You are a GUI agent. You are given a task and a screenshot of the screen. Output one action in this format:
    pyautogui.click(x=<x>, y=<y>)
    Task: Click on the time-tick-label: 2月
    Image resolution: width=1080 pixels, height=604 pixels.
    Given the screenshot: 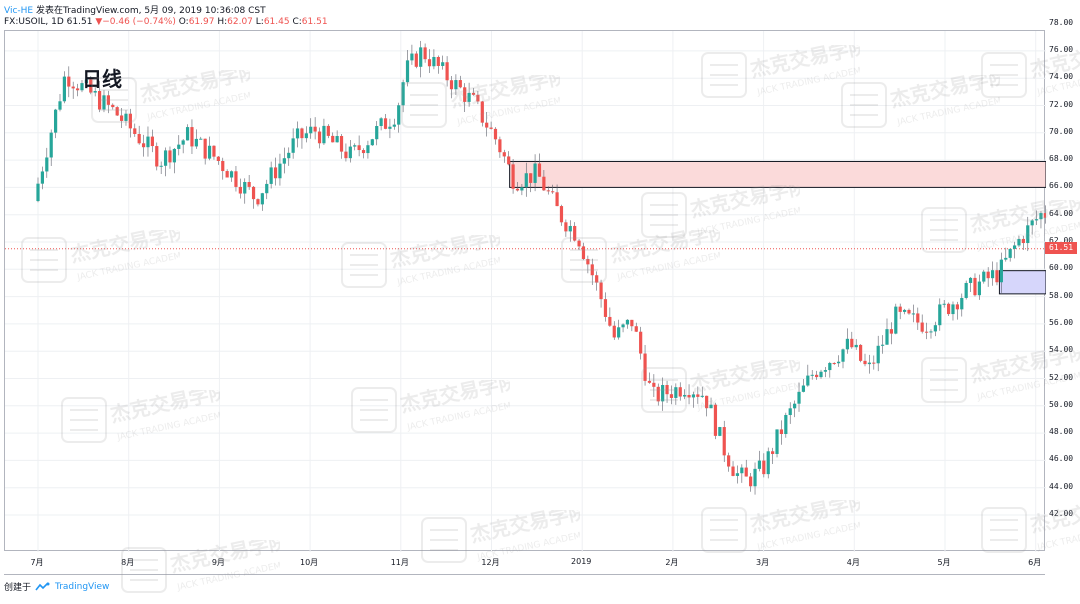 What is the action you would take?
    pyautogui.click(x=671, y=562)
    